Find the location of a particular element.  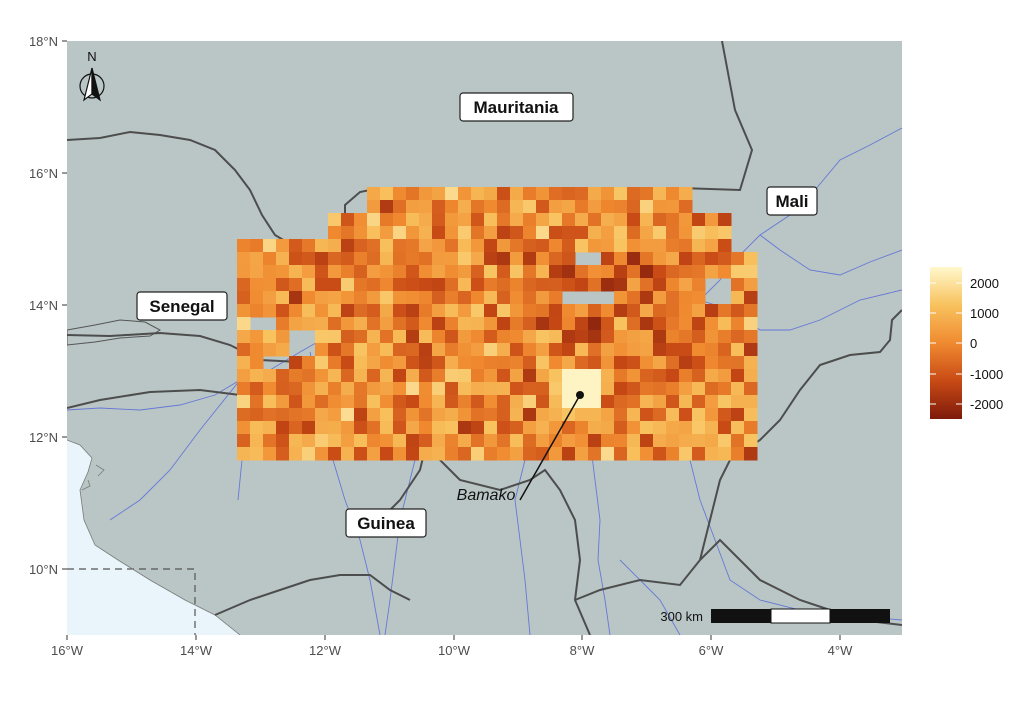

lat-tick-label: 14°N is located at coordinates (43, 305).